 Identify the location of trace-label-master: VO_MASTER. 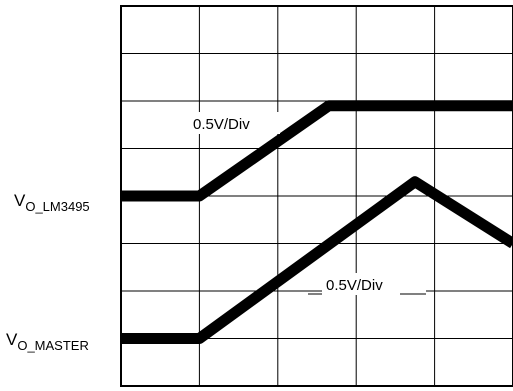
(47, 341).